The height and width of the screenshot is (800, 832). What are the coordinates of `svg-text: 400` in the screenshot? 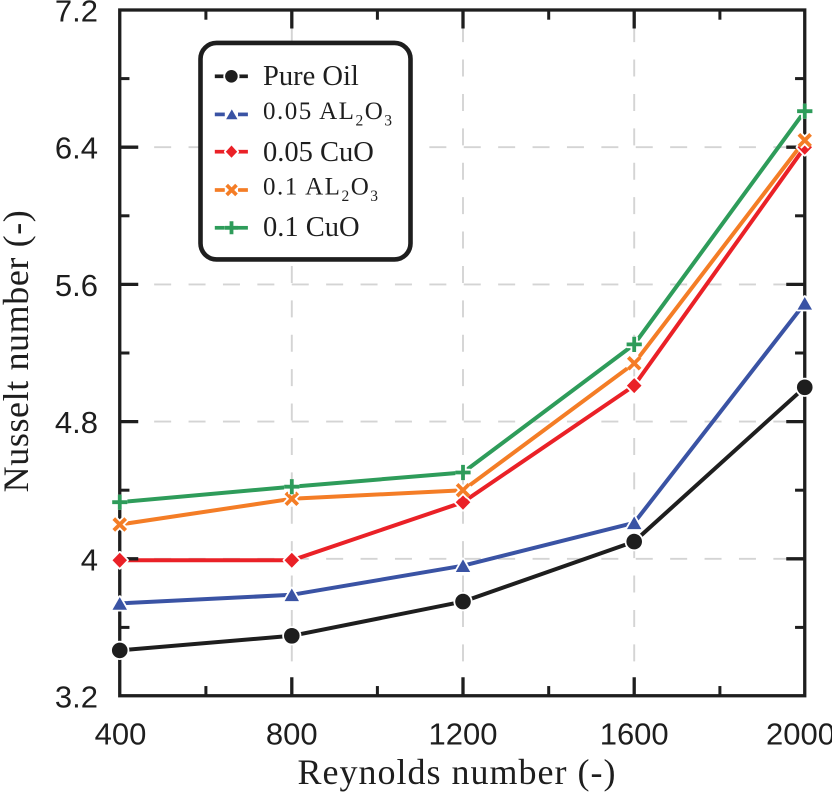 It's located at (121, 734).